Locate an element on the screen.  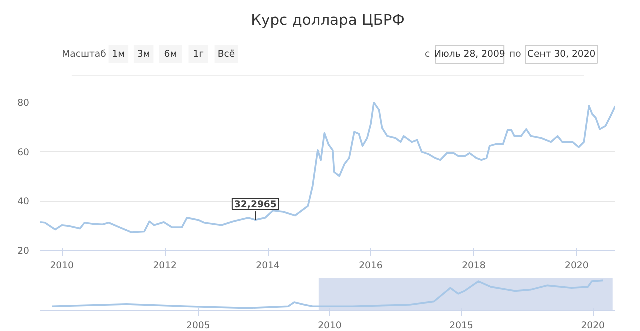
x-tick-label: 2015 is located at coordinates (462, 325).